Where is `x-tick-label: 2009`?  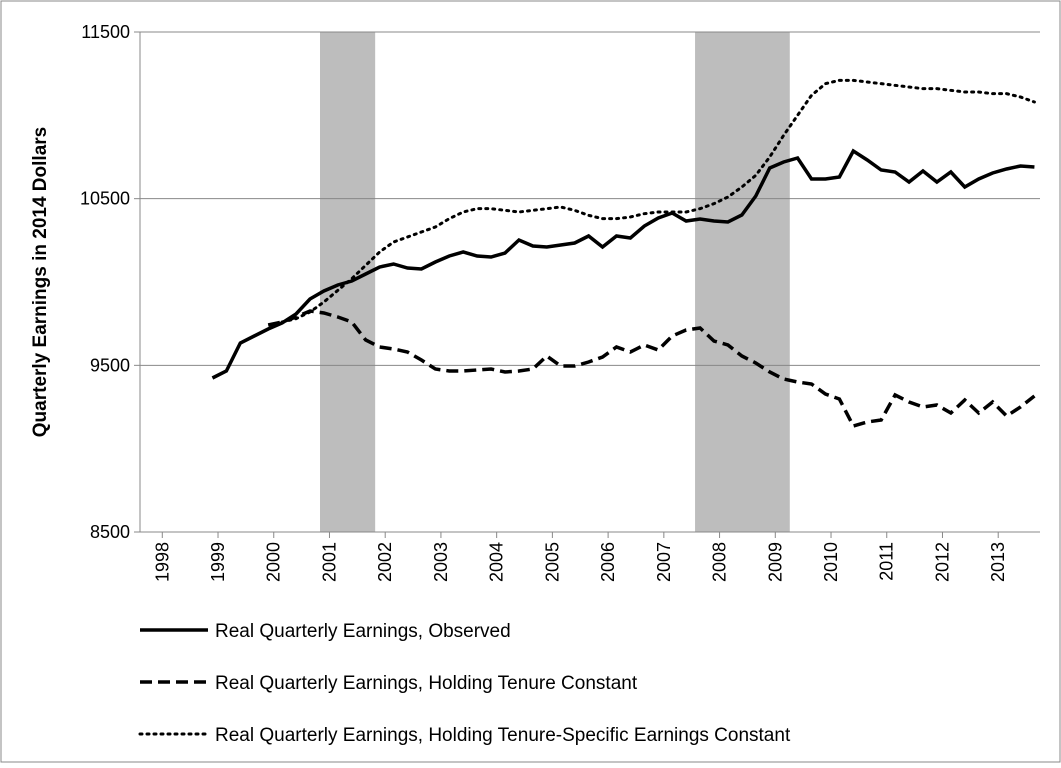 x-tick-label: 2009 is located at coordinates (775, 562).